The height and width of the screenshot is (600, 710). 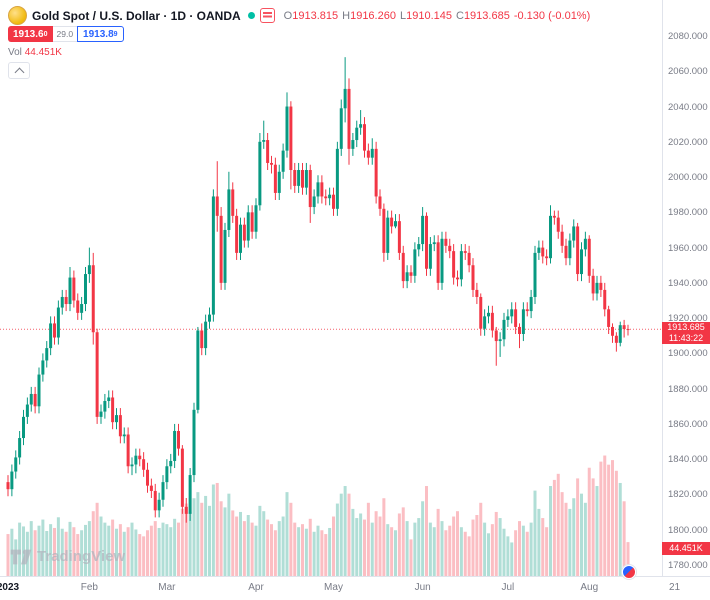 I want to click on price-tick-label: 1920.000, so click(x=688, y=319).